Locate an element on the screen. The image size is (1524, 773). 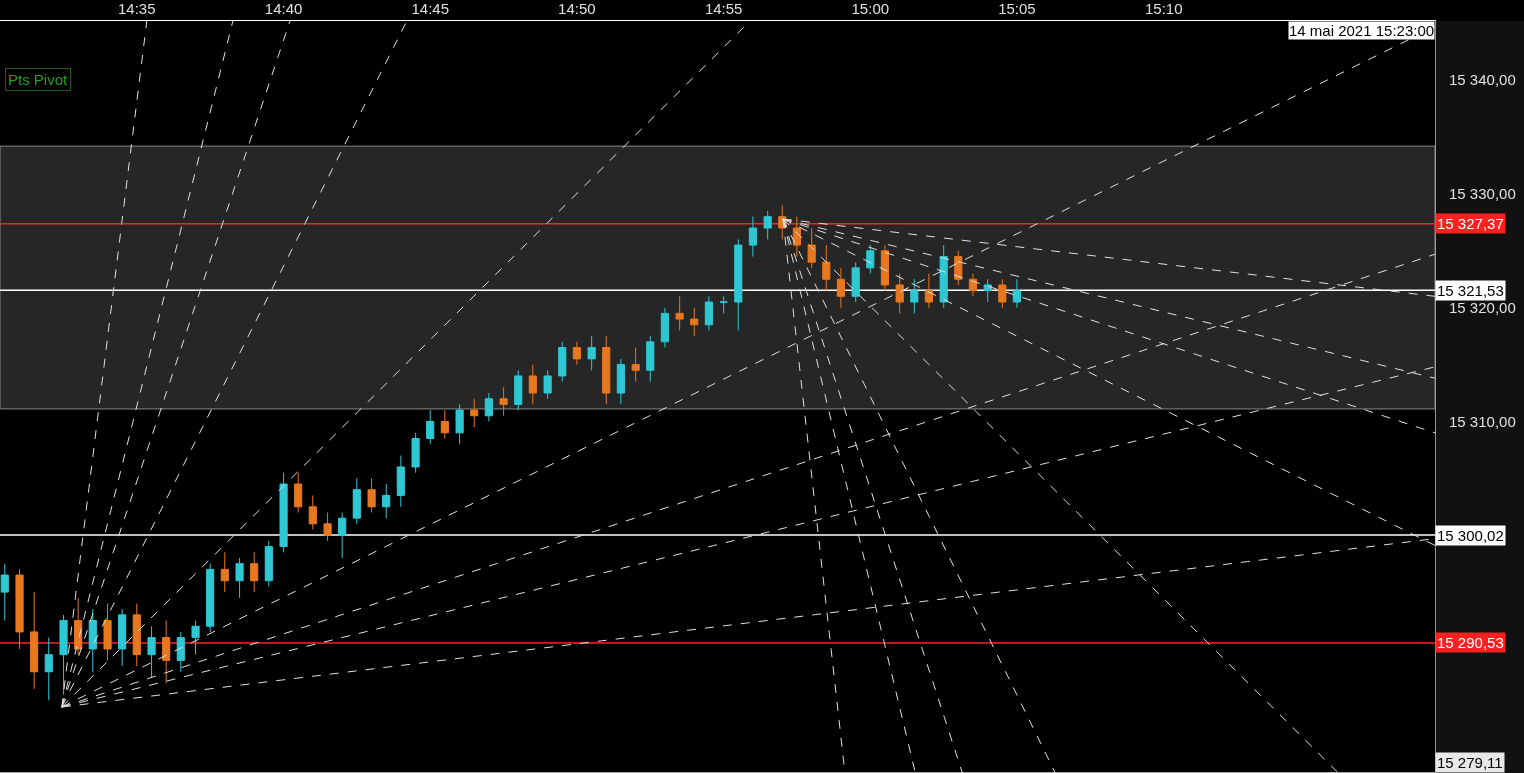
x-tick-label: 14:55 is located at coordinates (723, 8).